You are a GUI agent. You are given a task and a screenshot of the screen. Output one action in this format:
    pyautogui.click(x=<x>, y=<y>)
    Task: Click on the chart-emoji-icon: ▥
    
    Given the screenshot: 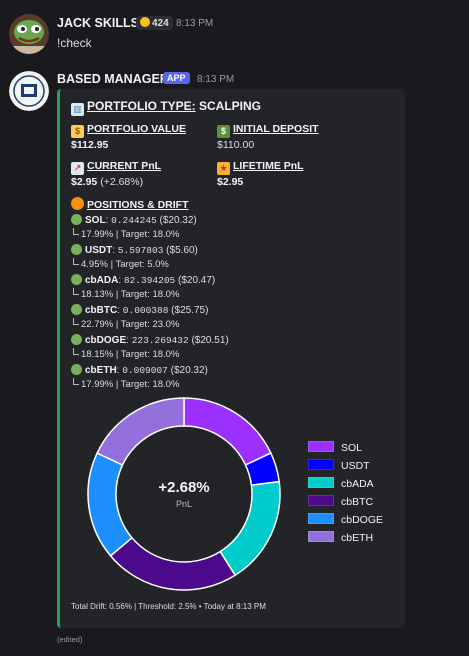 What is the action you would take?
    pyautogui.click(x=77, y=109)
    